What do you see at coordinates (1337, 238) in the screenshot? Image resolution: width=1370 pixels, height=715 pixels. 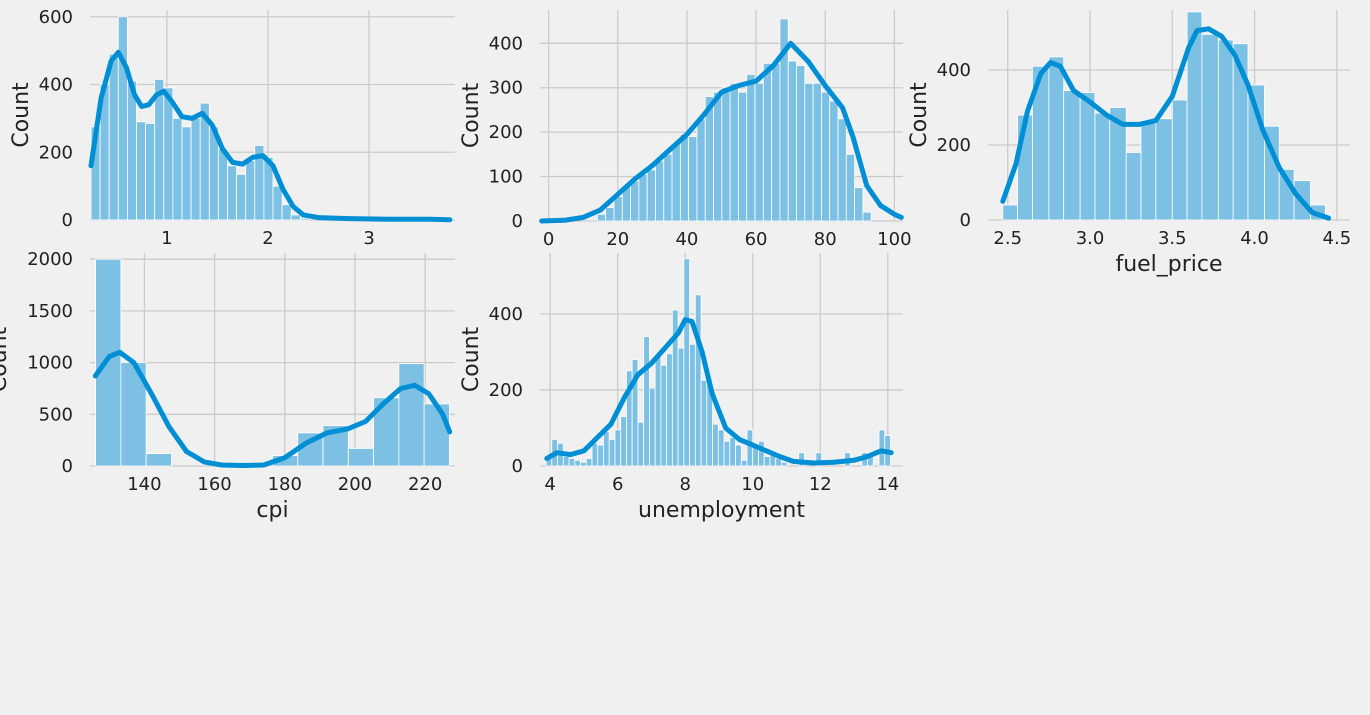 I see `x-tick-label: 4.5` at bounding box center [1337, 238].